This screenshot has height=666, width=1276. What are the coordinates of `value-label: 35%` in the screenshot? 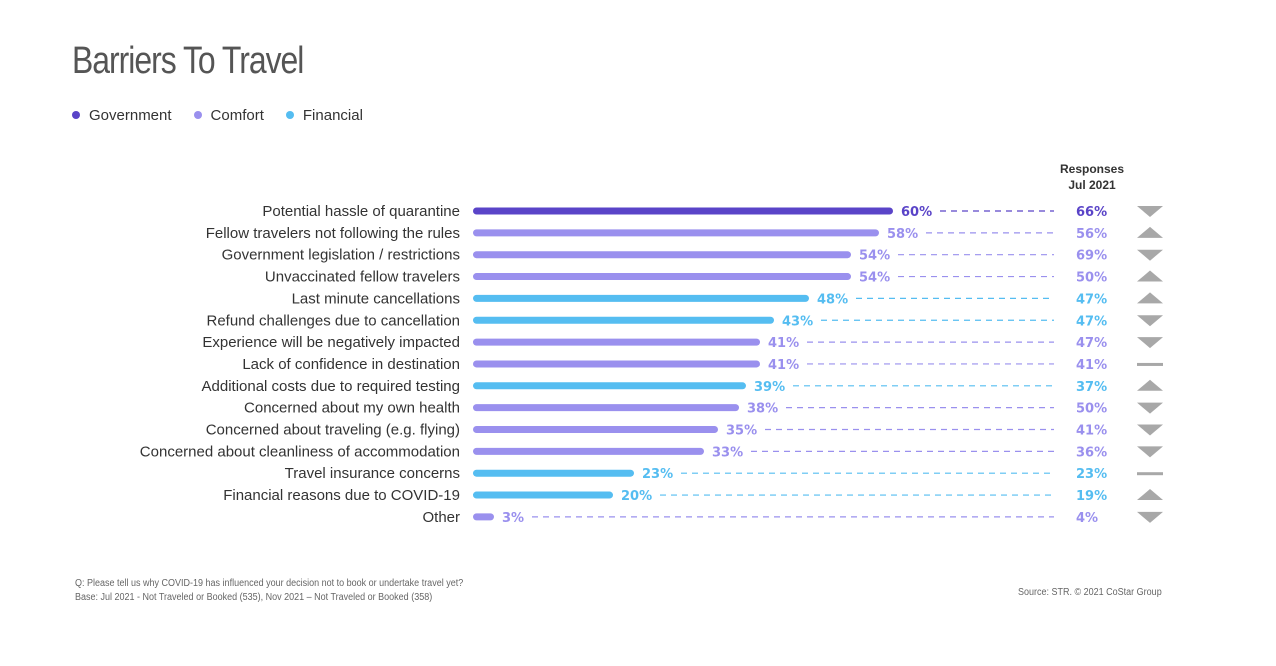 It's located at (741, 431).